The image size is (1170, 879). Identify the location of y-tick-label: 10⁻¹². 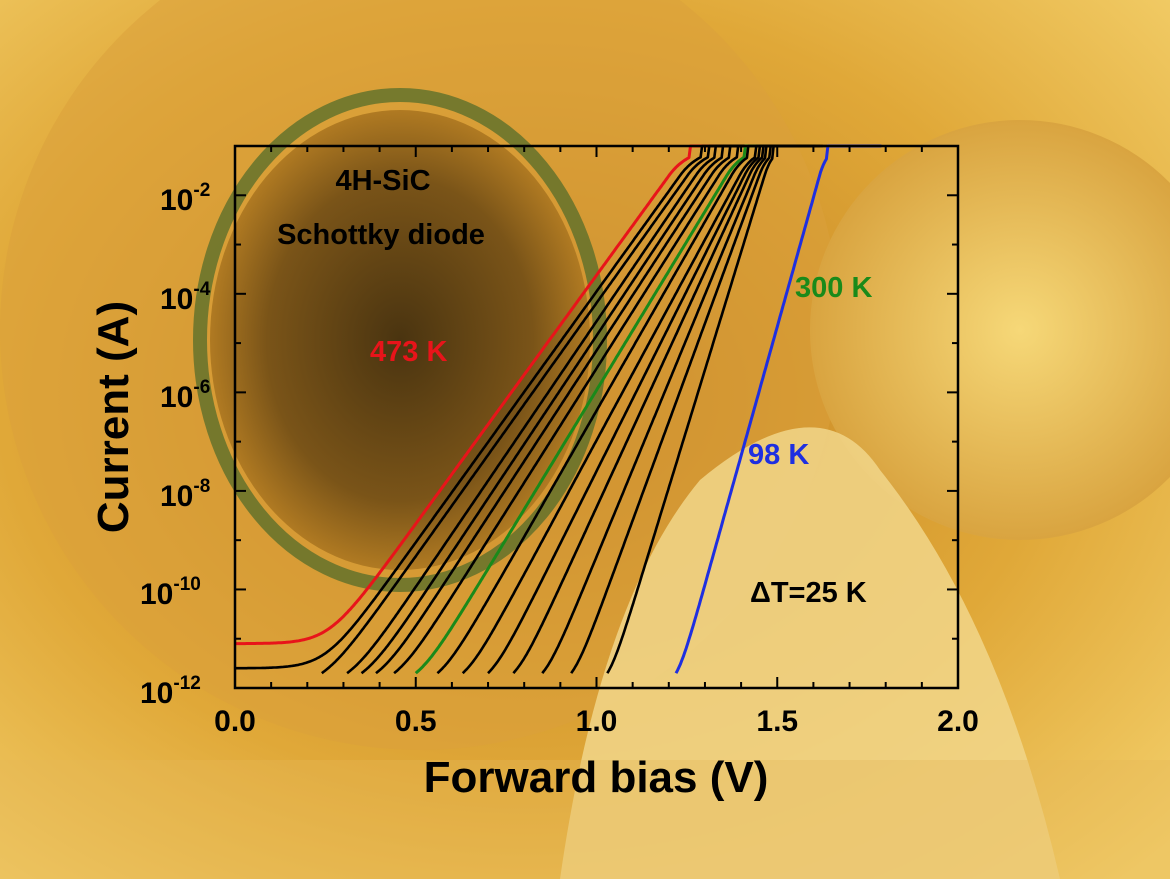
(170, 691).